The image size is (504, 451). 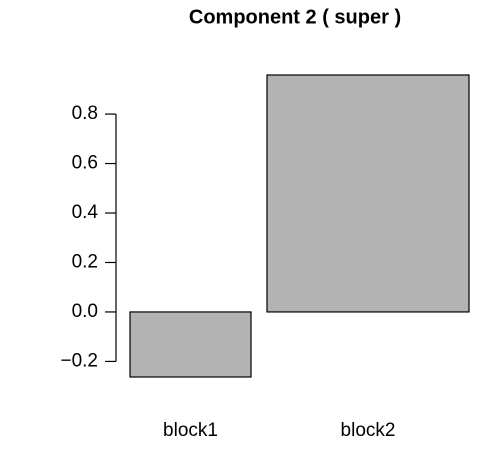 I want to click on y-tick-label: 0.6, so click(x=85, y=163).